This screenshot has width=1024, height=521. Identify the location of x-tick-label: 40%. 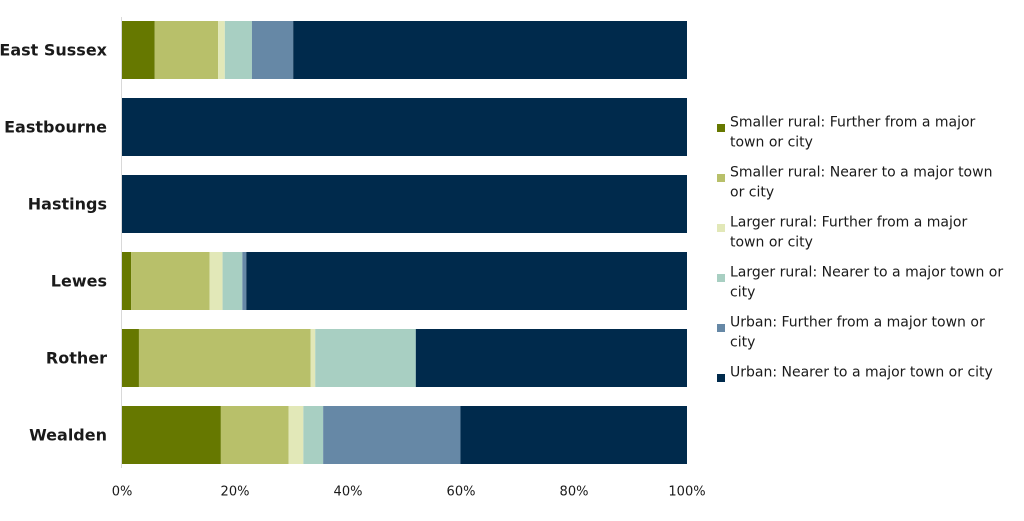
(348, 492).